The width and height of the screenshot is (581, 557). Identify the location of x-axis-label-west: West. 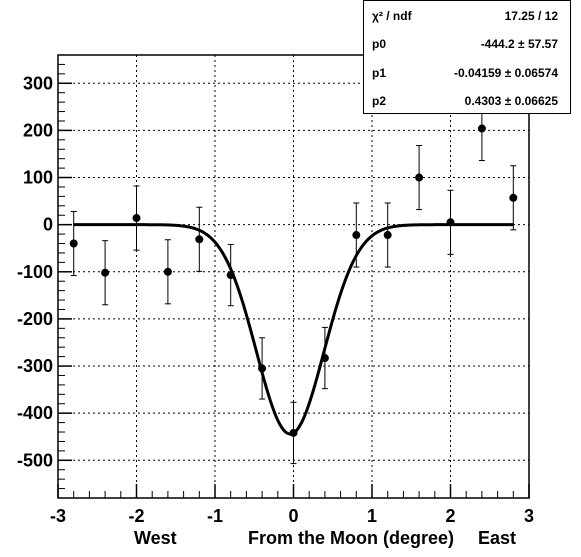
(155, 538).